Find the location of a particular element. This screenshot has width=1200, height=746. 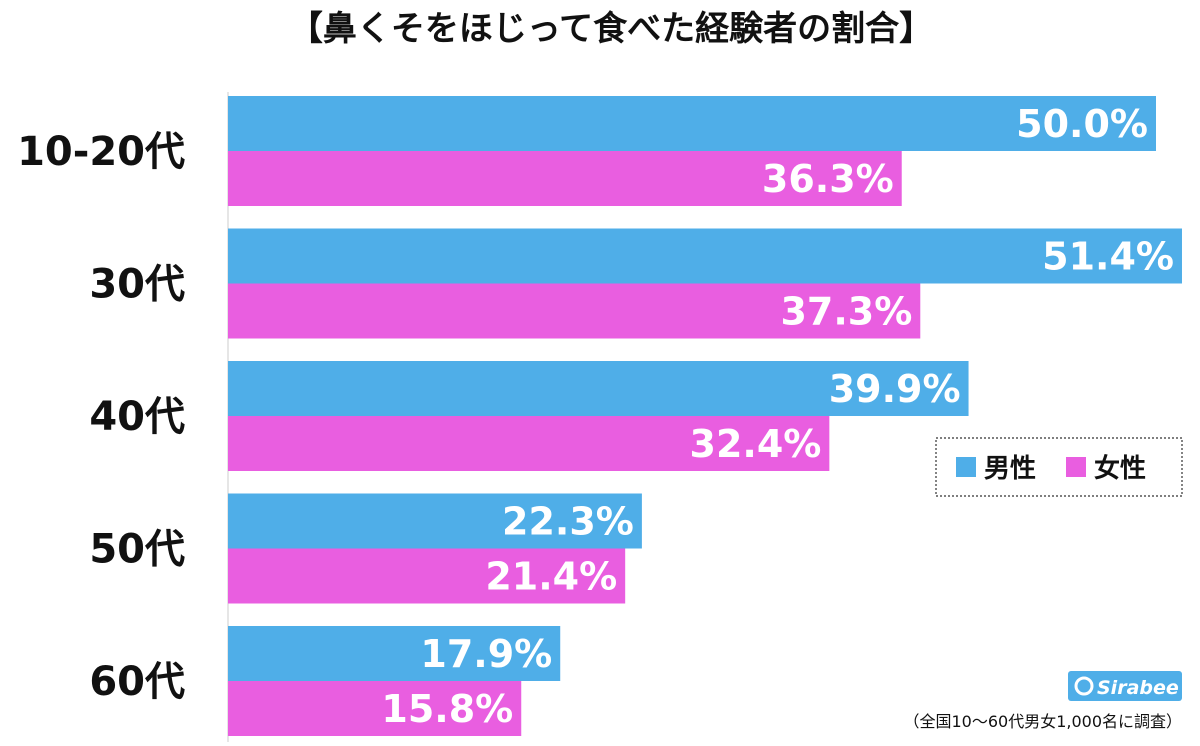

source-note: （全国10〜60代男女1,000名に調査） is located at coordinates (1042, 721).